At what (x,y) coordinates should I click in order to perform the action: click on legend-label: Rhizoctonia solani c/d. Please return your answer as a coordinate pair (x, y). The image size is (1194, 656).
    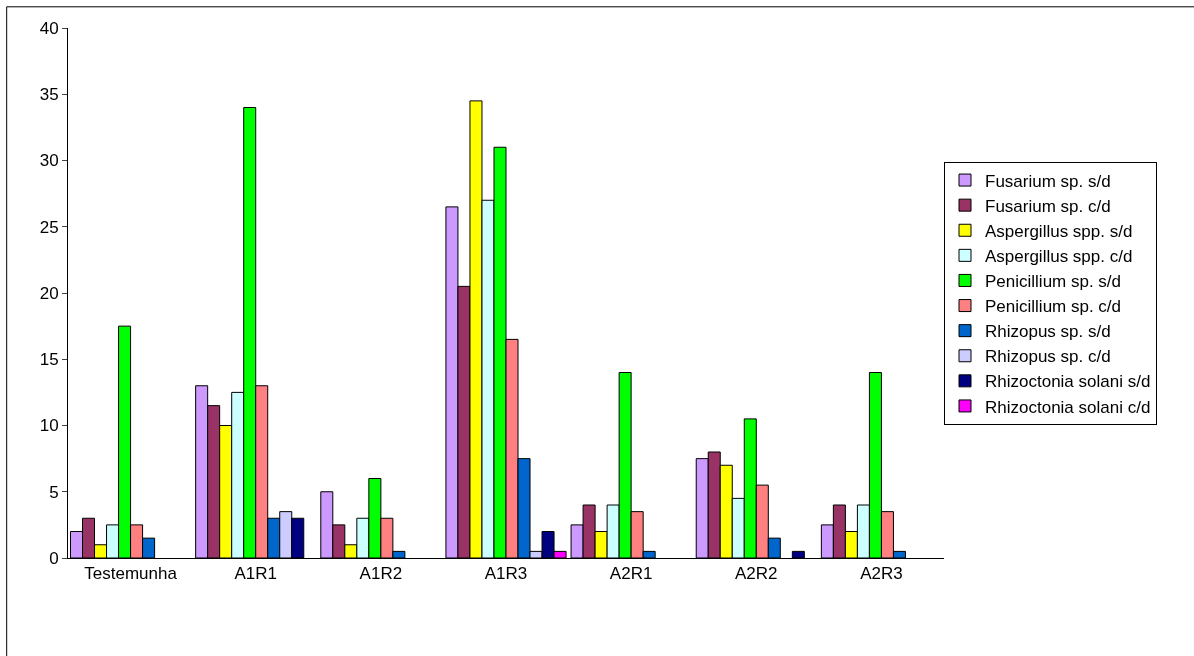
    Looking at the image, I should click on (1068, 407).